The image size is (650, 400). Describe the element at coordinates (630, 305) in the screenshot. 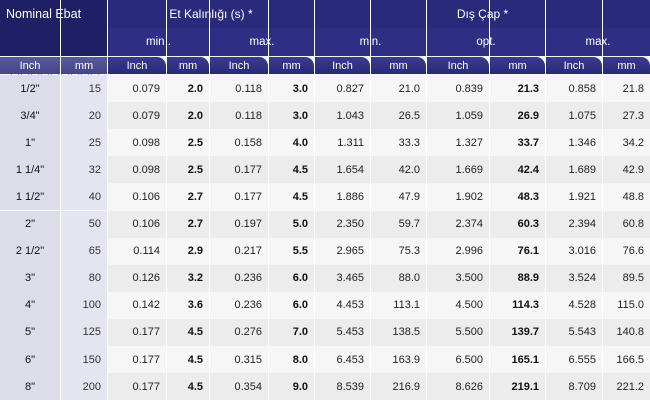

I see `table-cell: 115.0` at that location.